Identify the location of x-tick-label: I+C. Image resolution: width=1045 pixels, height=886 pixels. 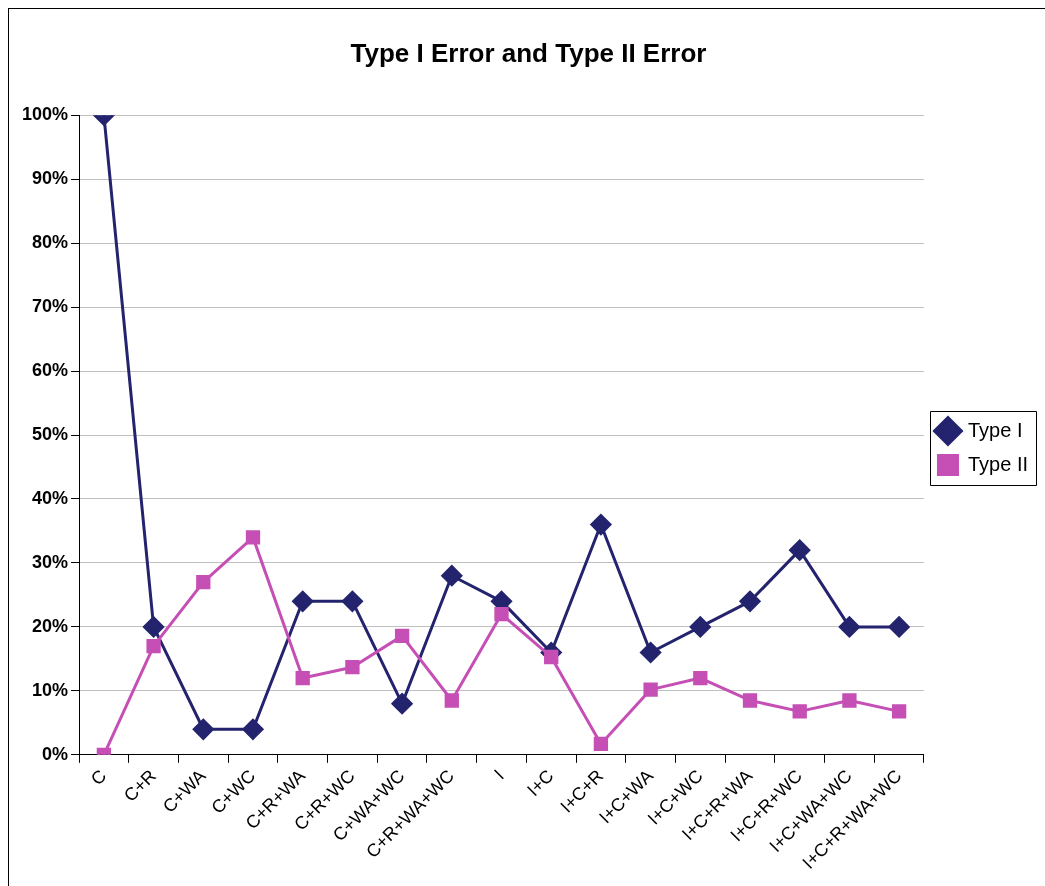
(540, 782).